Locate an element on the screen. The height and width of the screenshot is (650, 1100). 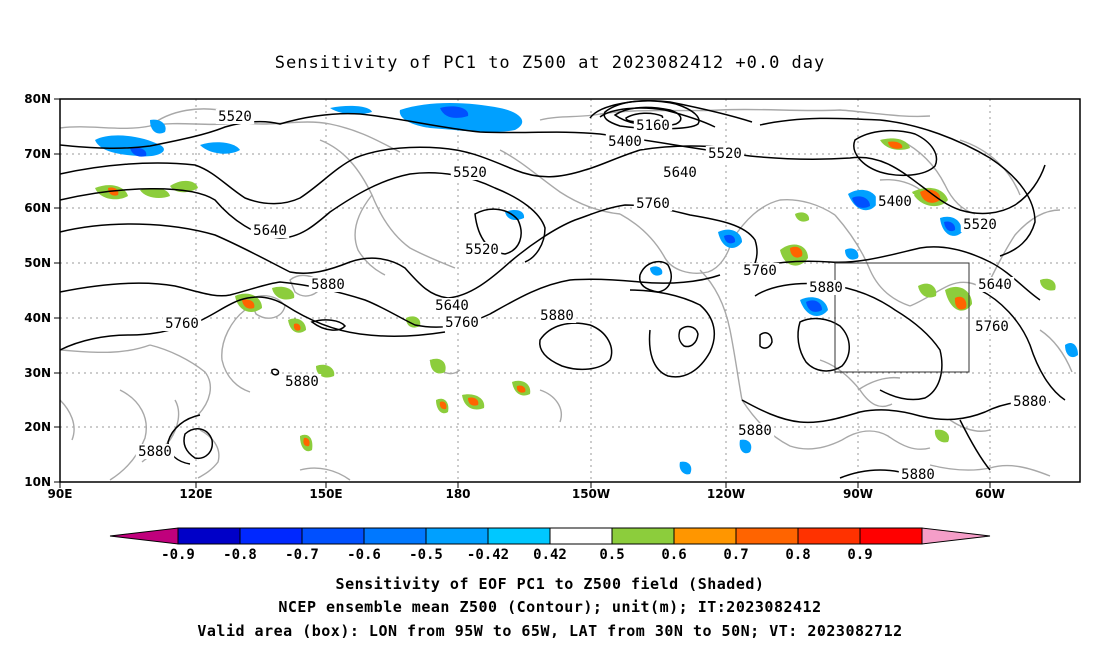
lat-tick-label: 10N is located at coordinates (37, 482).